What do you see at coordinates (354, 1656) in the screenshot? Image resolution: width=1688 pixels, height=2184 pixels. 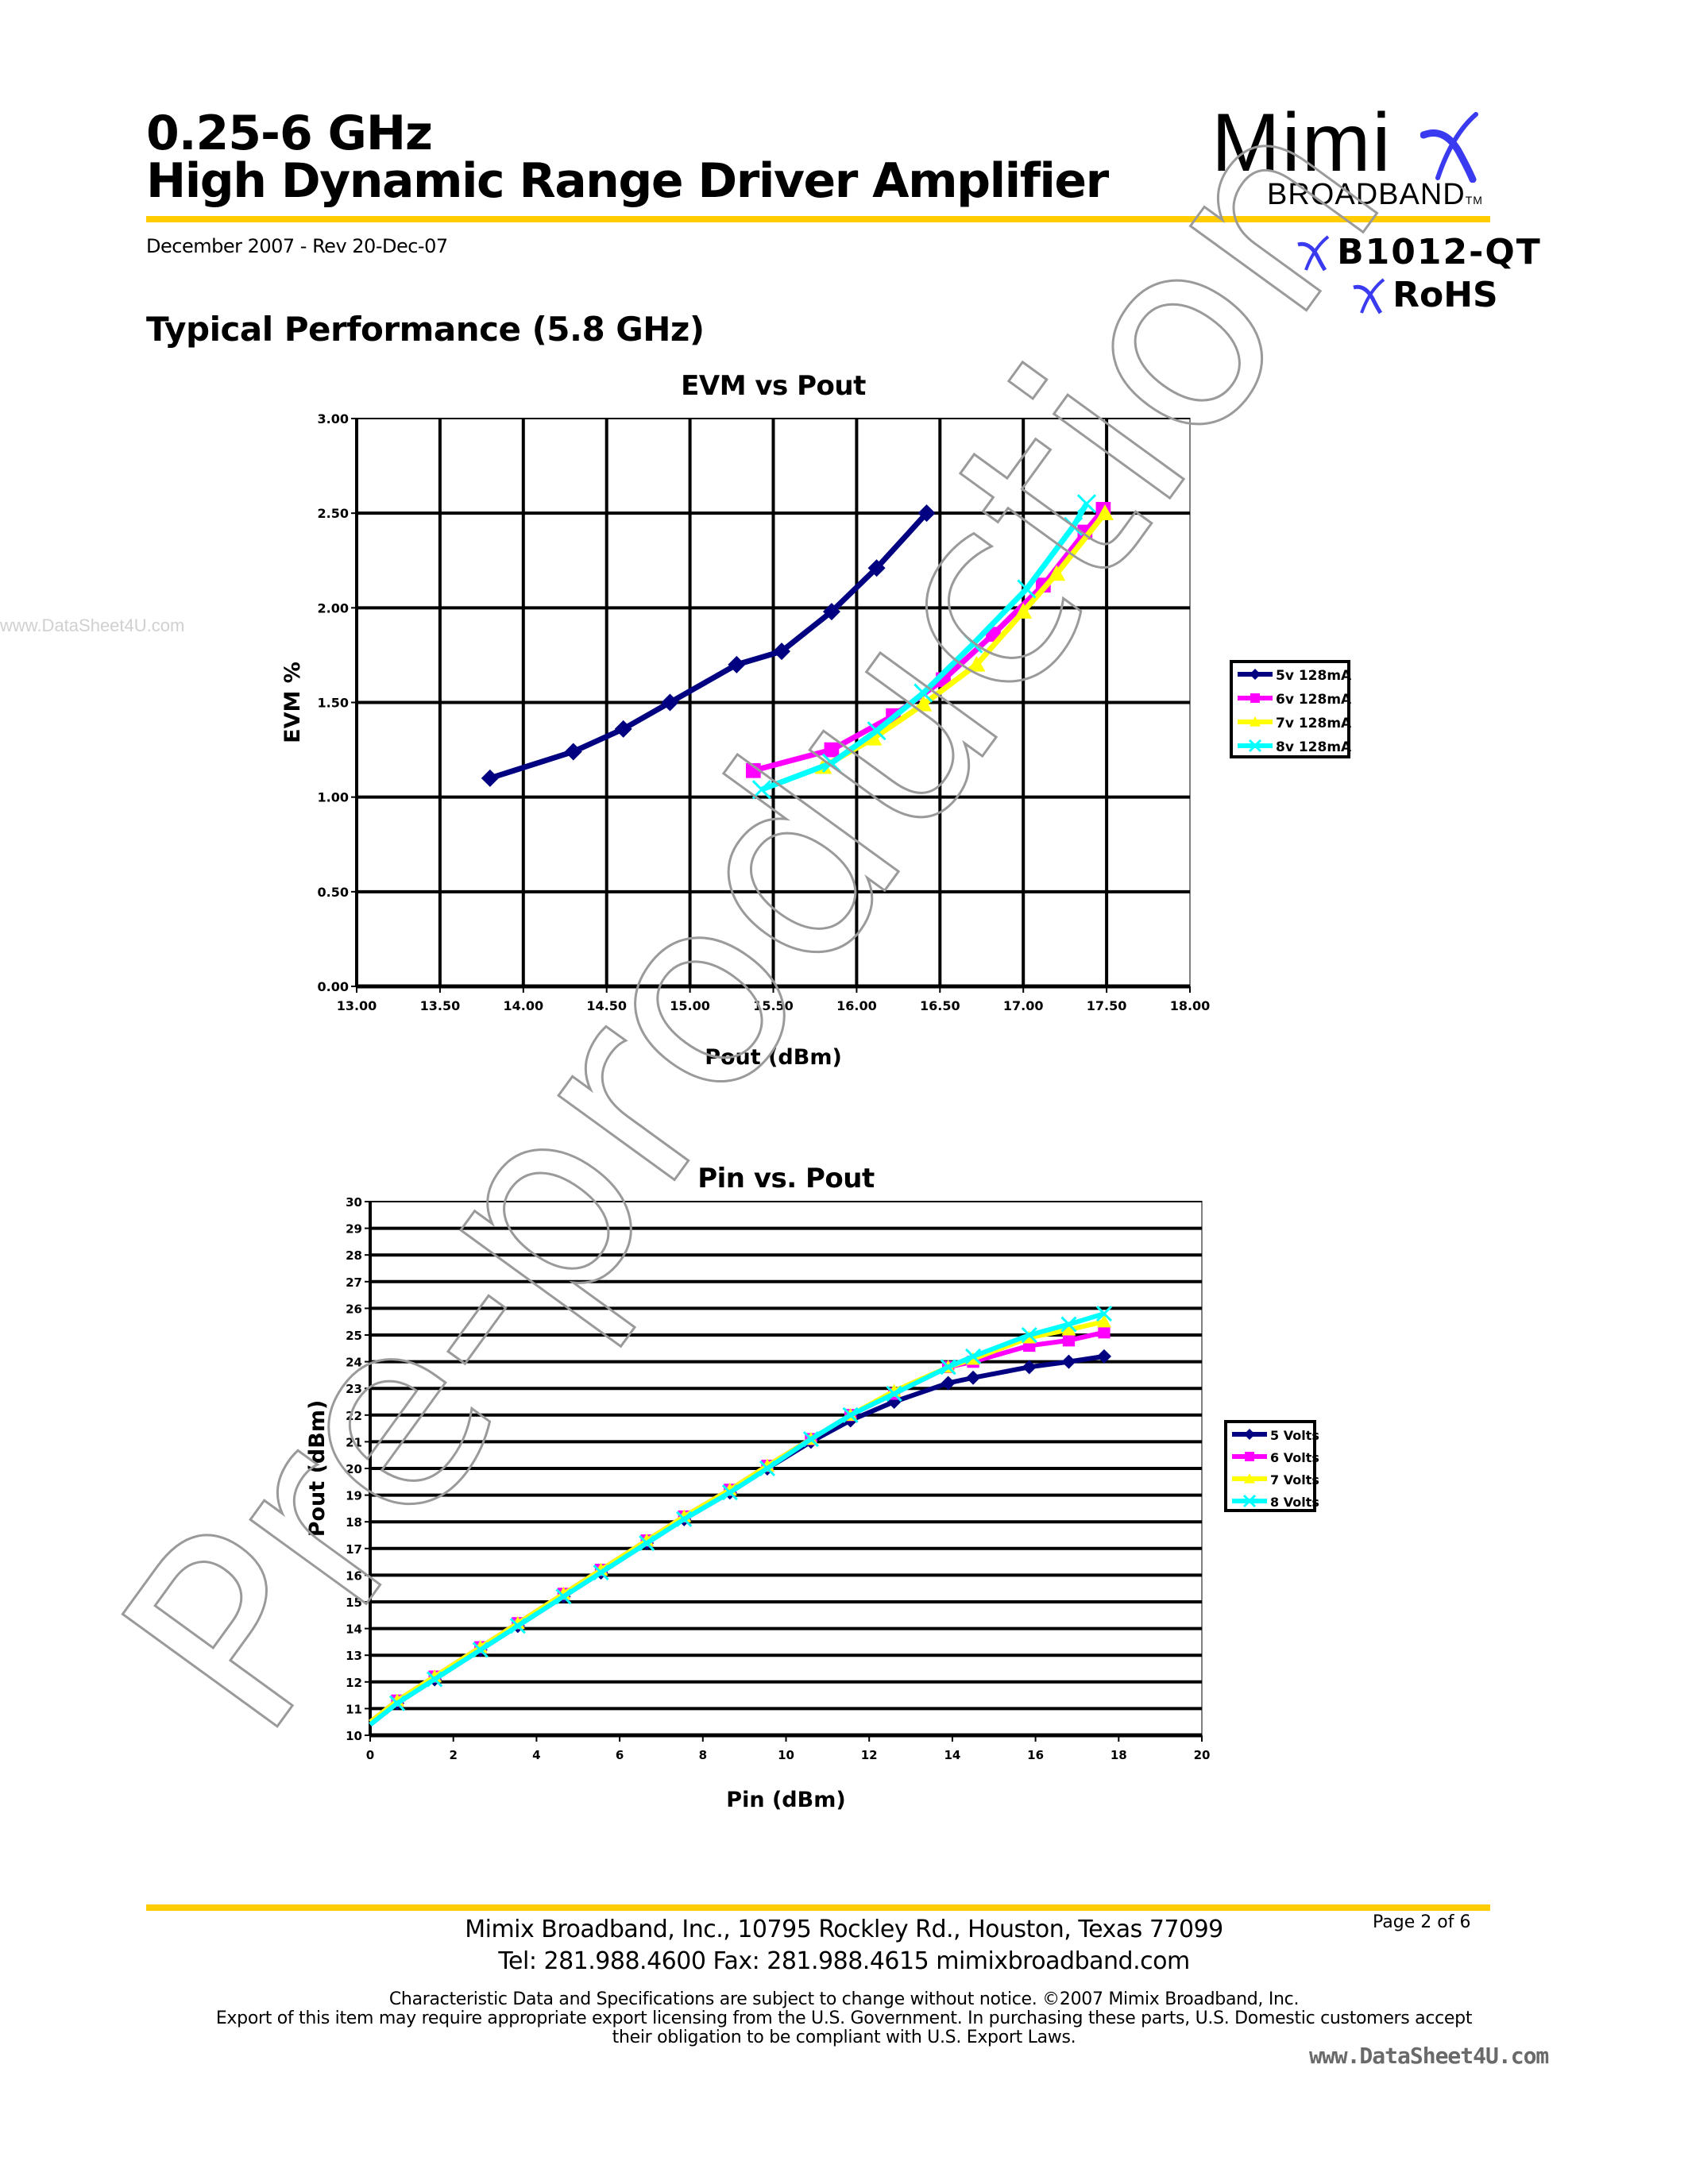 I see `y-tick-label: 13` at bounding box center [354, 1656].